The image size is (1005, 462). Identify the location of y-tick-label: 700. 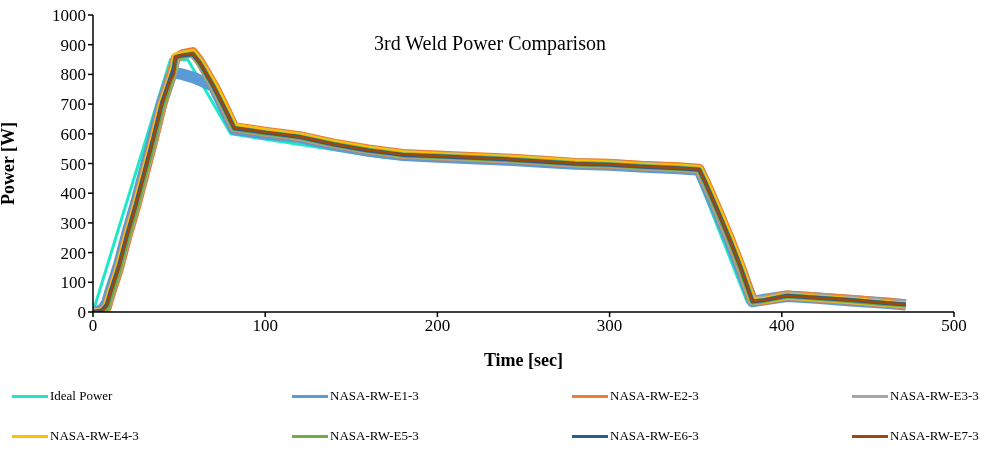
(73, 105).